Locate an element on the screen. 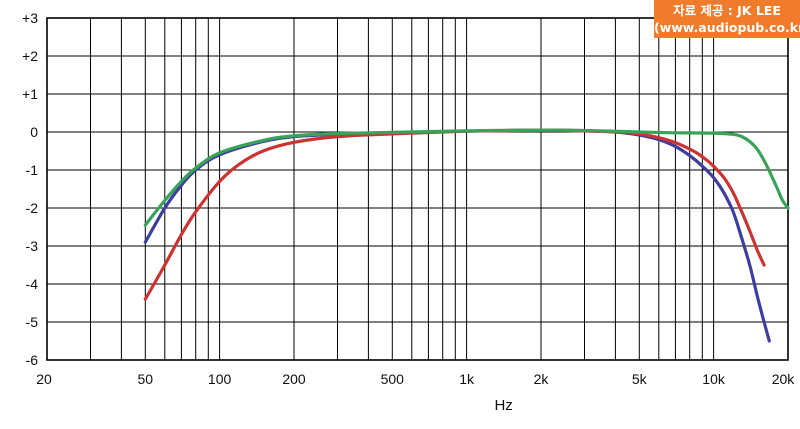 The height and width of the screenshot is (429, 800). y-tick-label: -5 is located at coordinates (32, 322).